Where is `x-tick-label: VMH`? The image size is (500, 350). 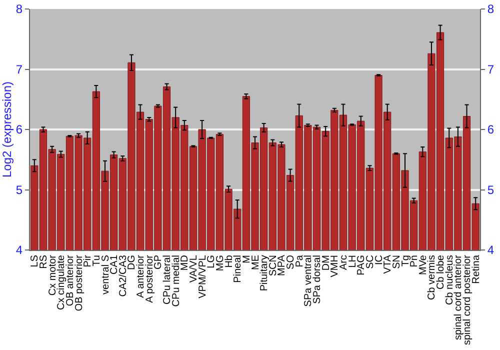
x-tick-label: VMH is located at coordinates (335, 266).